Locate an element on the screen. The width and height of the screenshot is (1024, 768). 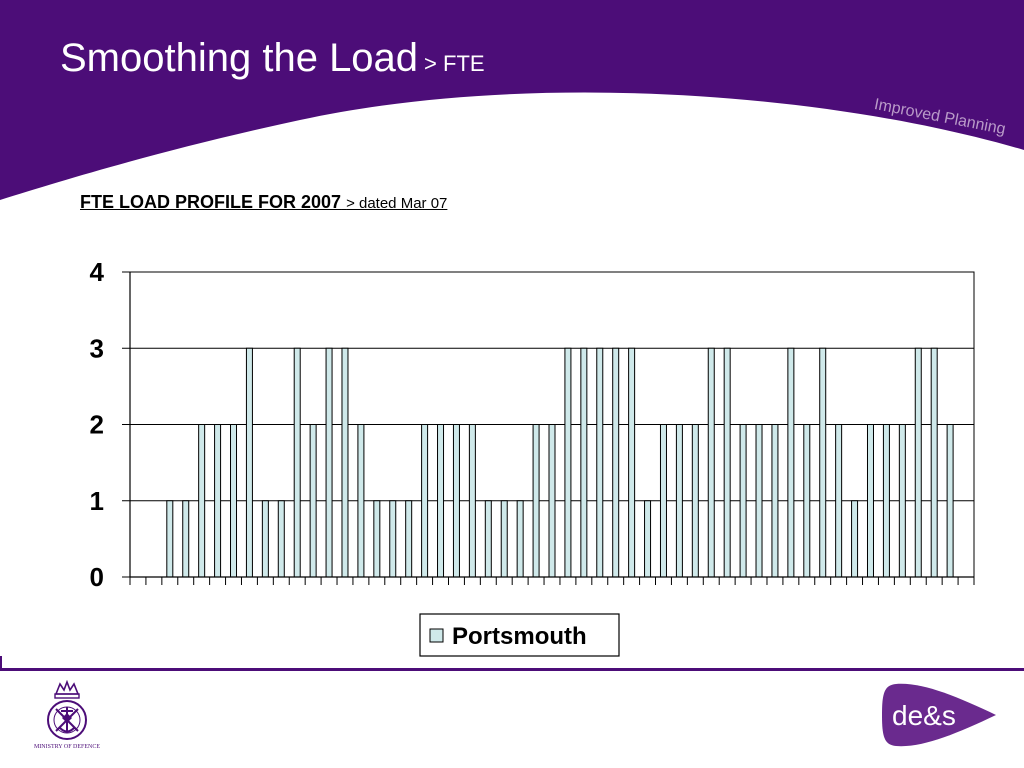
slide-title-main: Smoothing the Load is located at coordinates (239, 58).